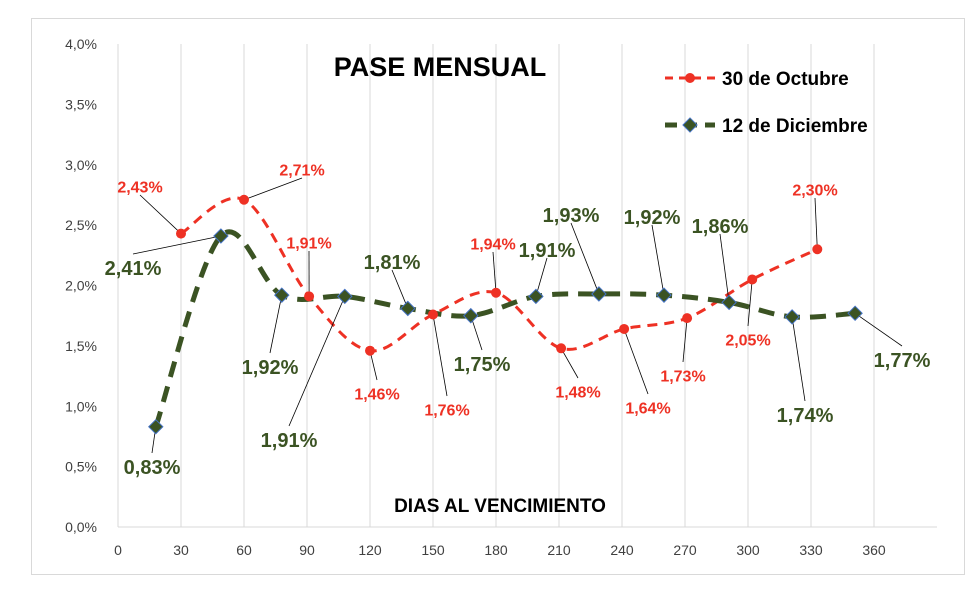  What do you see at coordinates (81, 286) in the screenshot?
I see `y-tick-label: 2,0%` at bounding box center [81, 286].